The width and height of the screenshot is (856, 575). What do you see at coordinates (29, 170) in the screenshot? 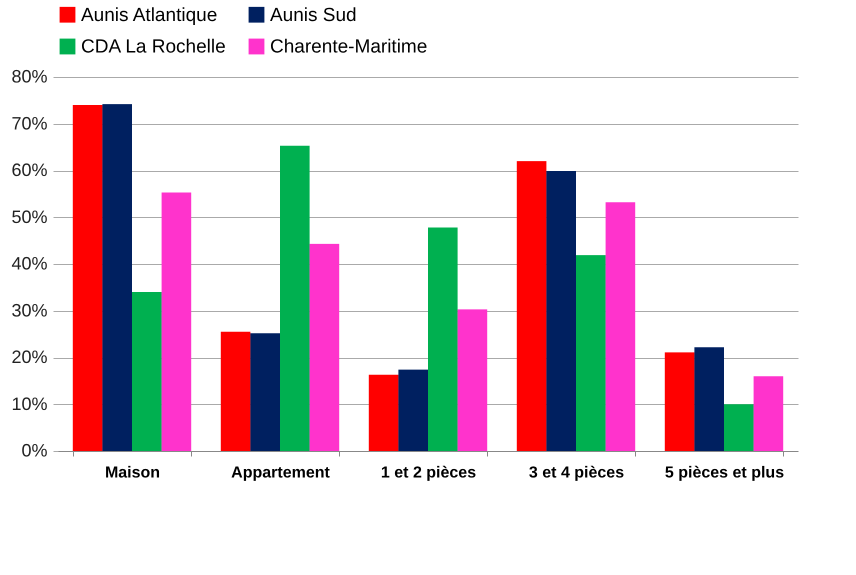
I see `y-tick-label: 60%` at bounding box center [29, 170].